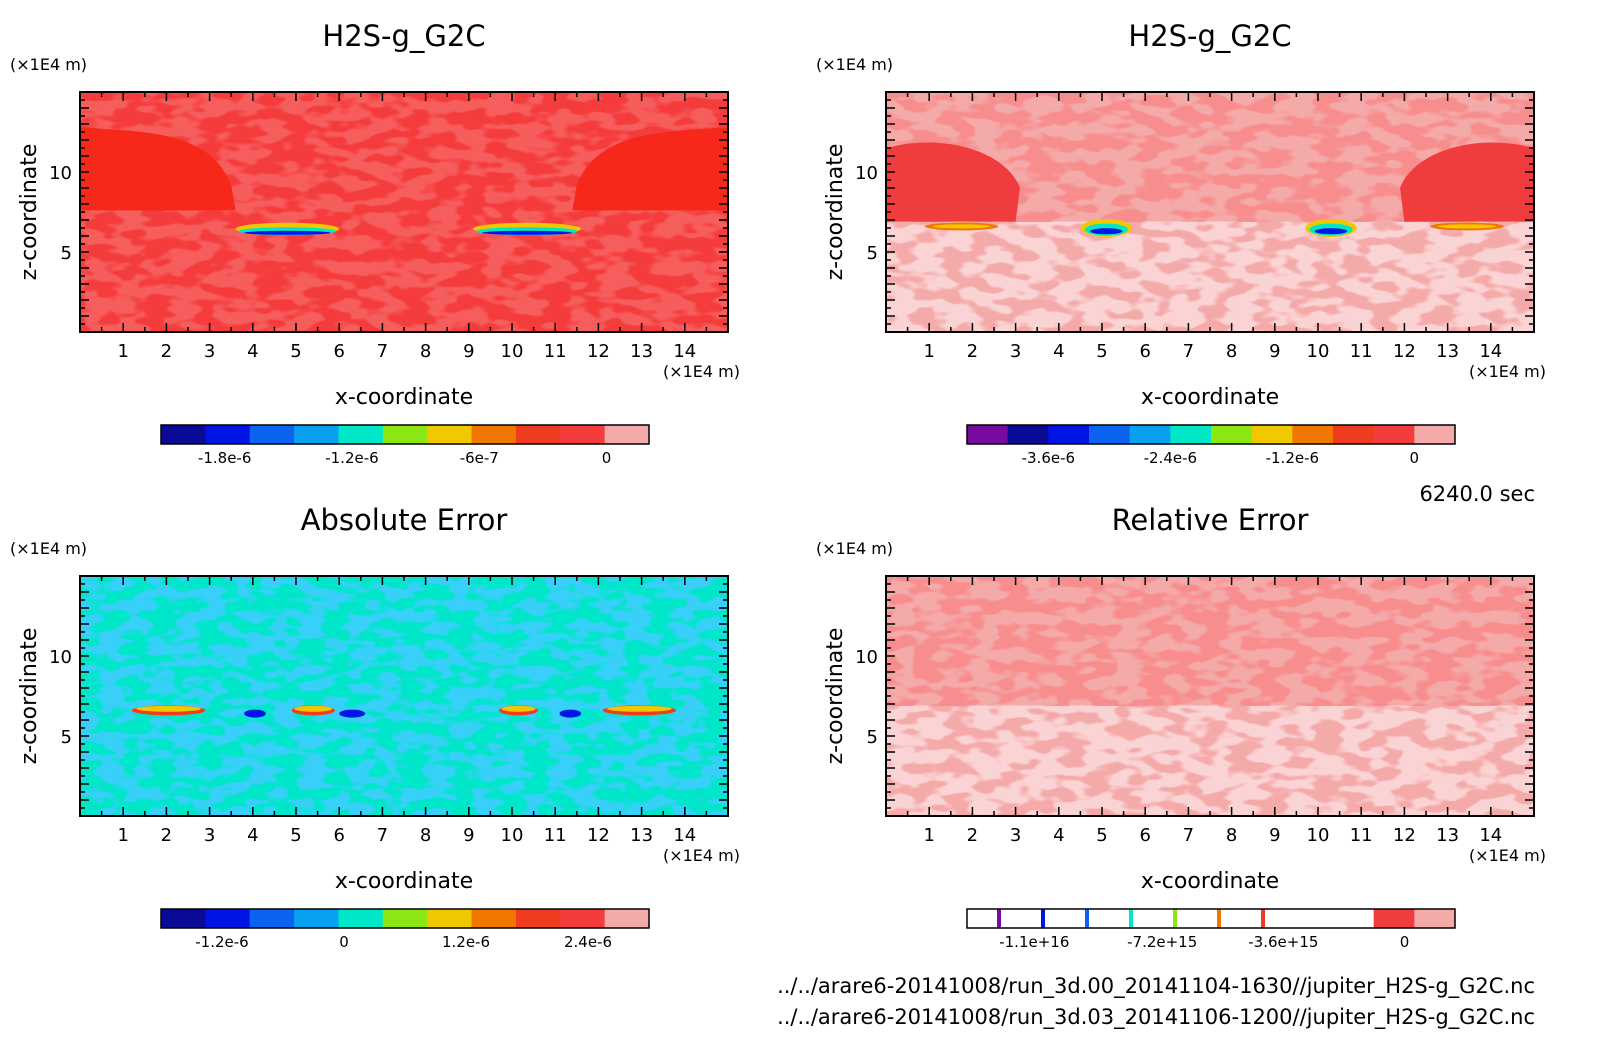 The image size is (1604, 1054). I want to click on field-texture, so click(404, 696).